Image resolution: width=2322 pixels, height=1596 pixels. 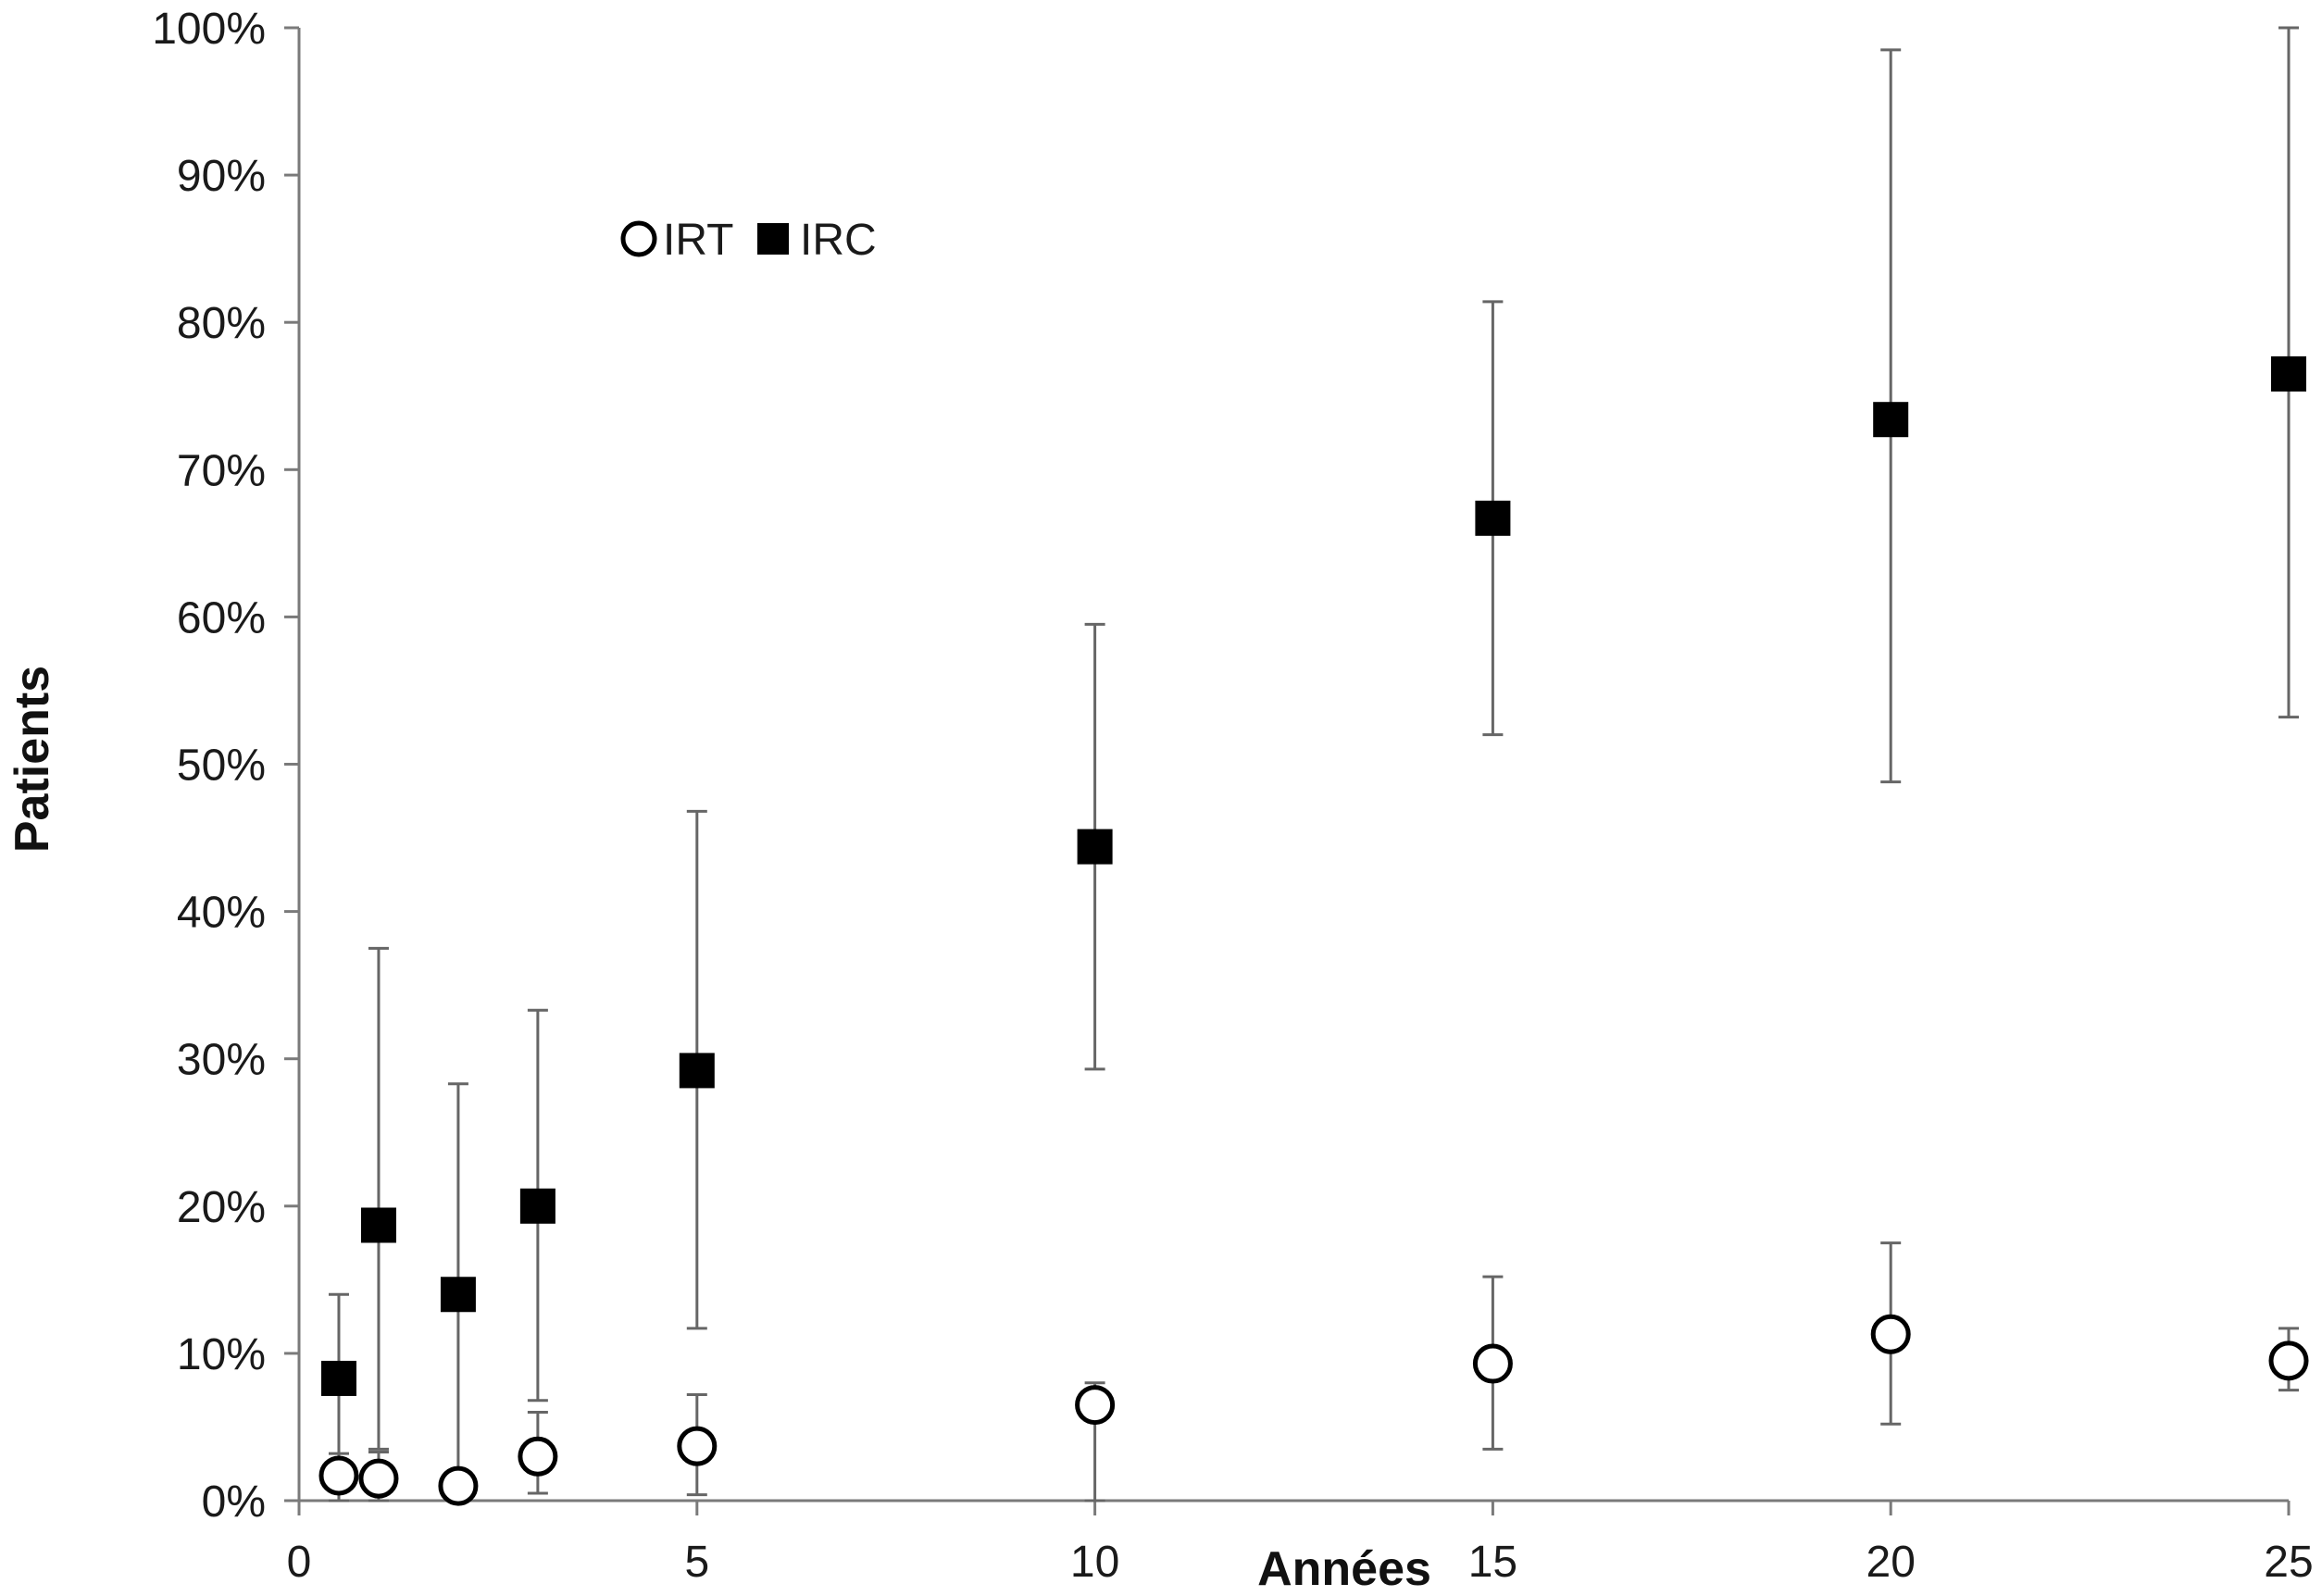 What do you see at coordinates (32, 759) in the screenshot?
I see `y-axis-title: Patients` at bounding box center [32, 759].